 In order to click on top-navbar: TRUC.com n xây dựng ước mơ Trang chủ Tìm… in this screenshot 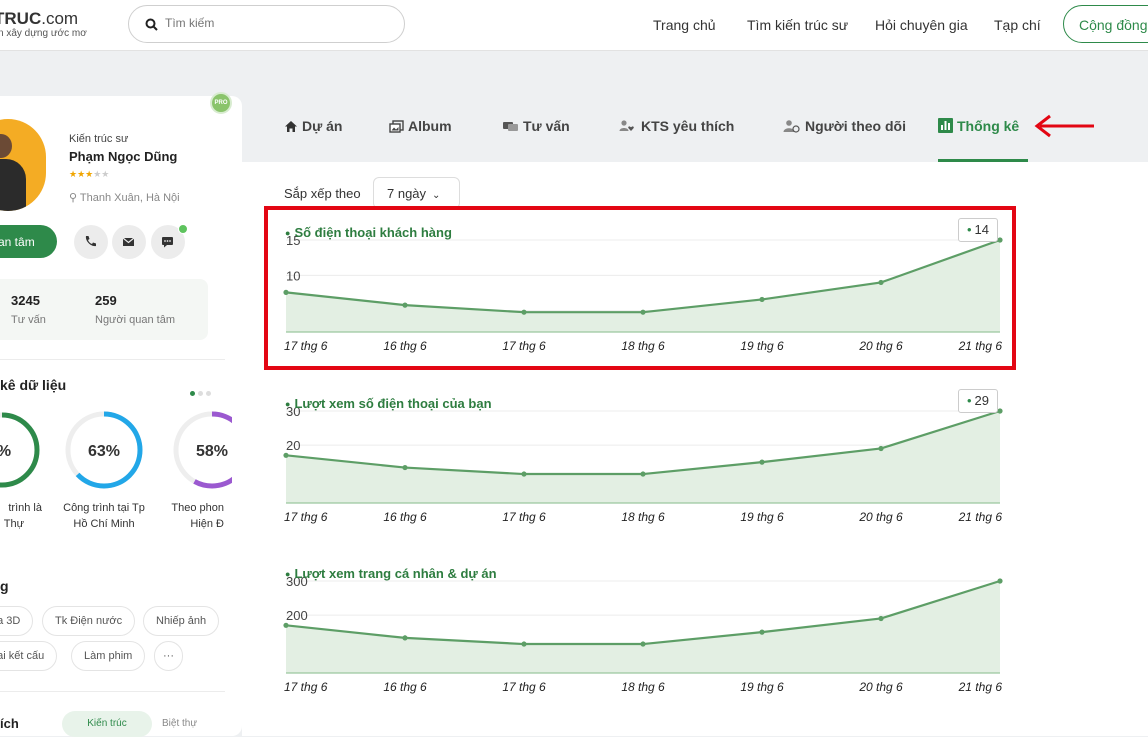, I will do `click(574, 25)`.